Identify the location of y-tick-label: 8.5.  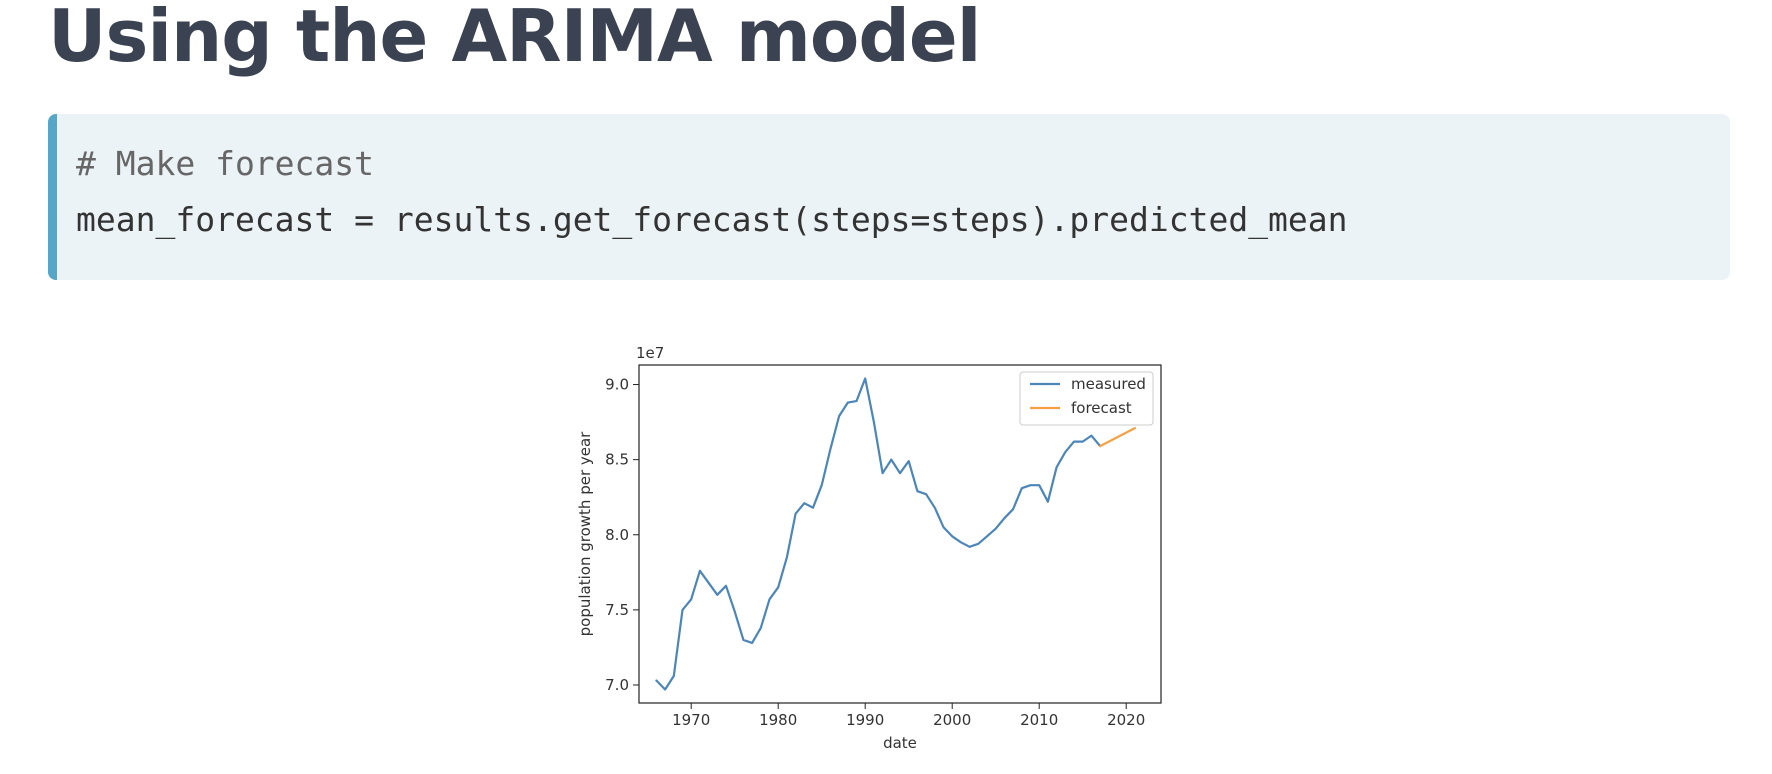
(617, 460).